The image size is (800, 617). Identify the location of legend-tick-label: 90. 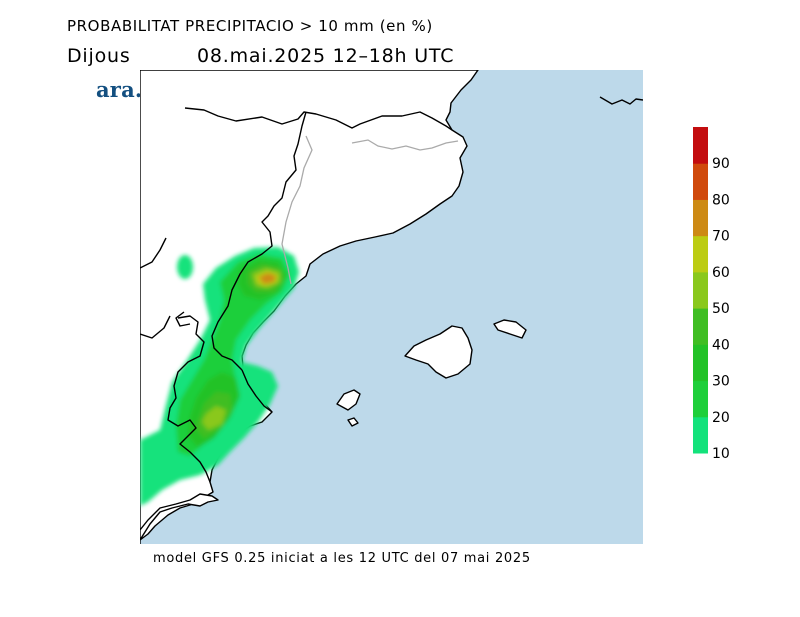
(721, 164).